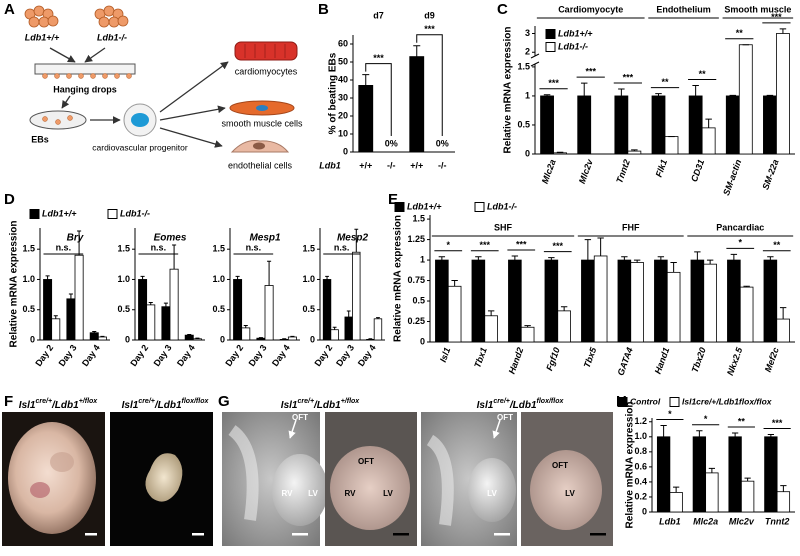  What do you see at coordinates (777, 521) in the screenshot?
I see `x-tick-label: Tnnt2` at bounding box center [777, 521].